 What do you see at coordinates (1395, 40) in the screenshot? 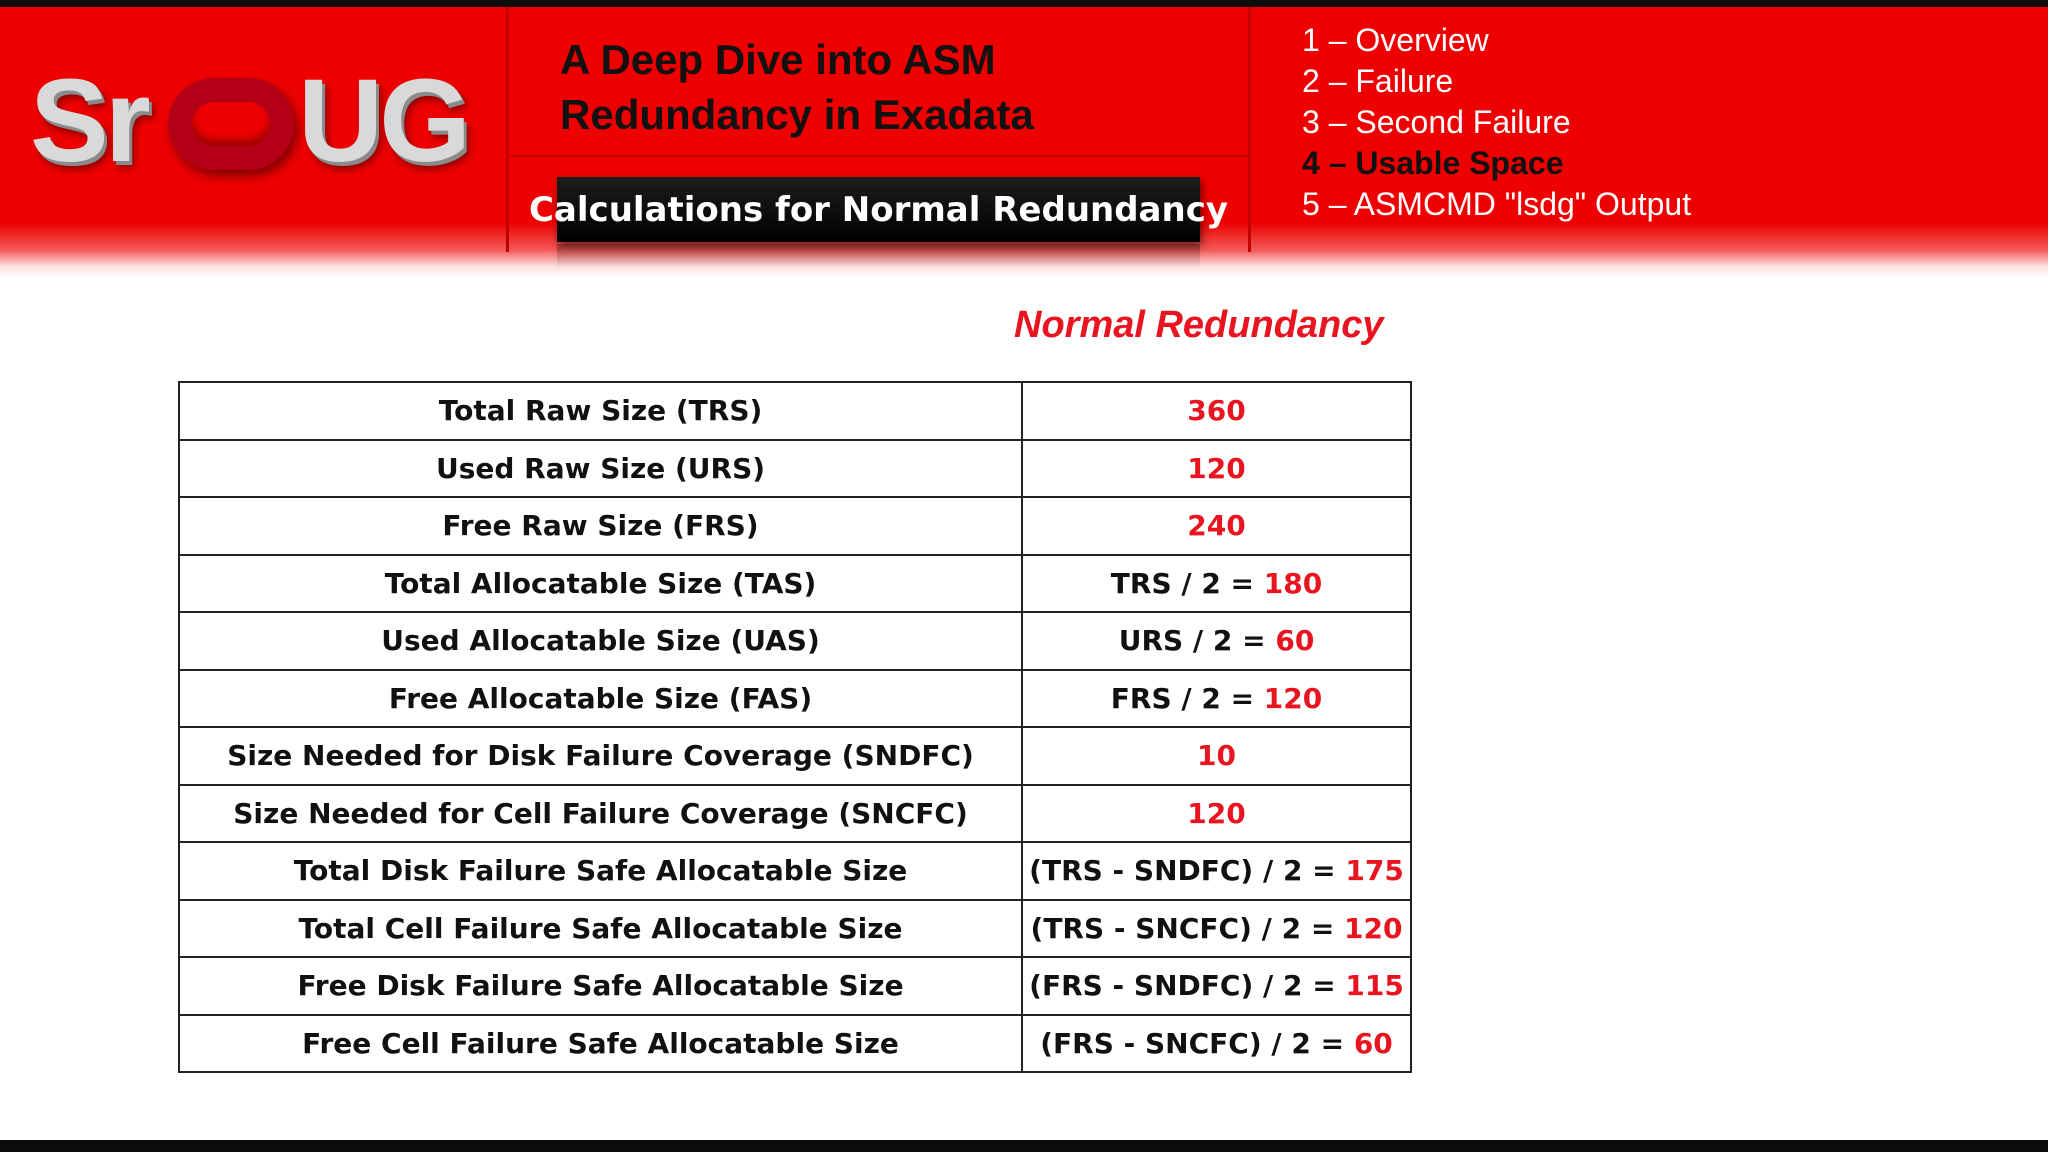
I see `agenda-item-1: 1 – Overview` at bounding box center [1395, 40].